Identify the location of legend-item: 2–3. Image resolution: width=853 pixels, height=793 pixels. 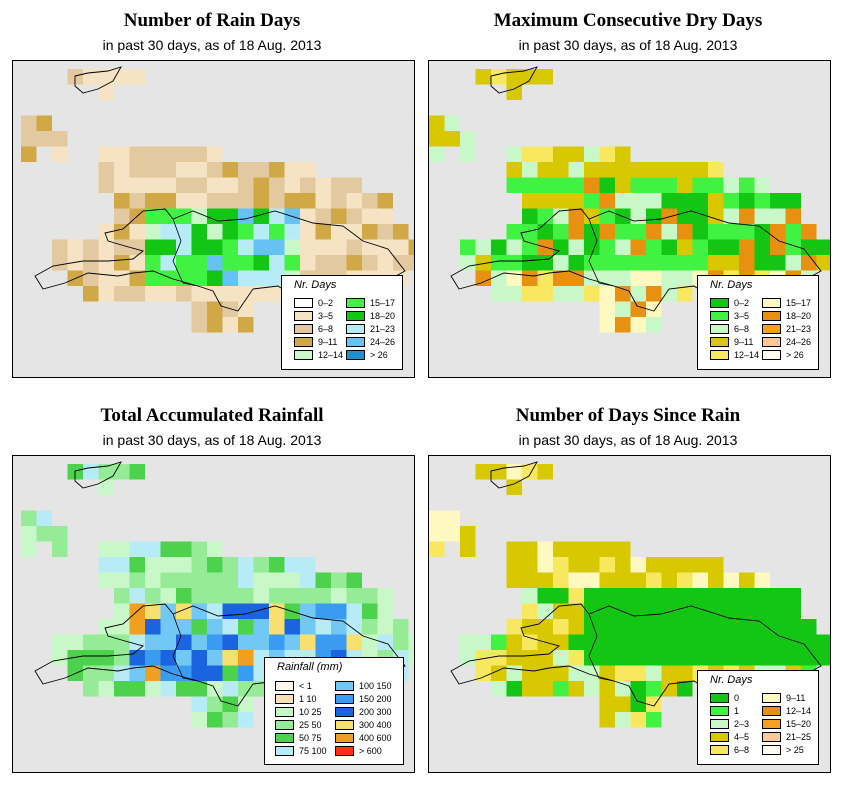
(729, 723).